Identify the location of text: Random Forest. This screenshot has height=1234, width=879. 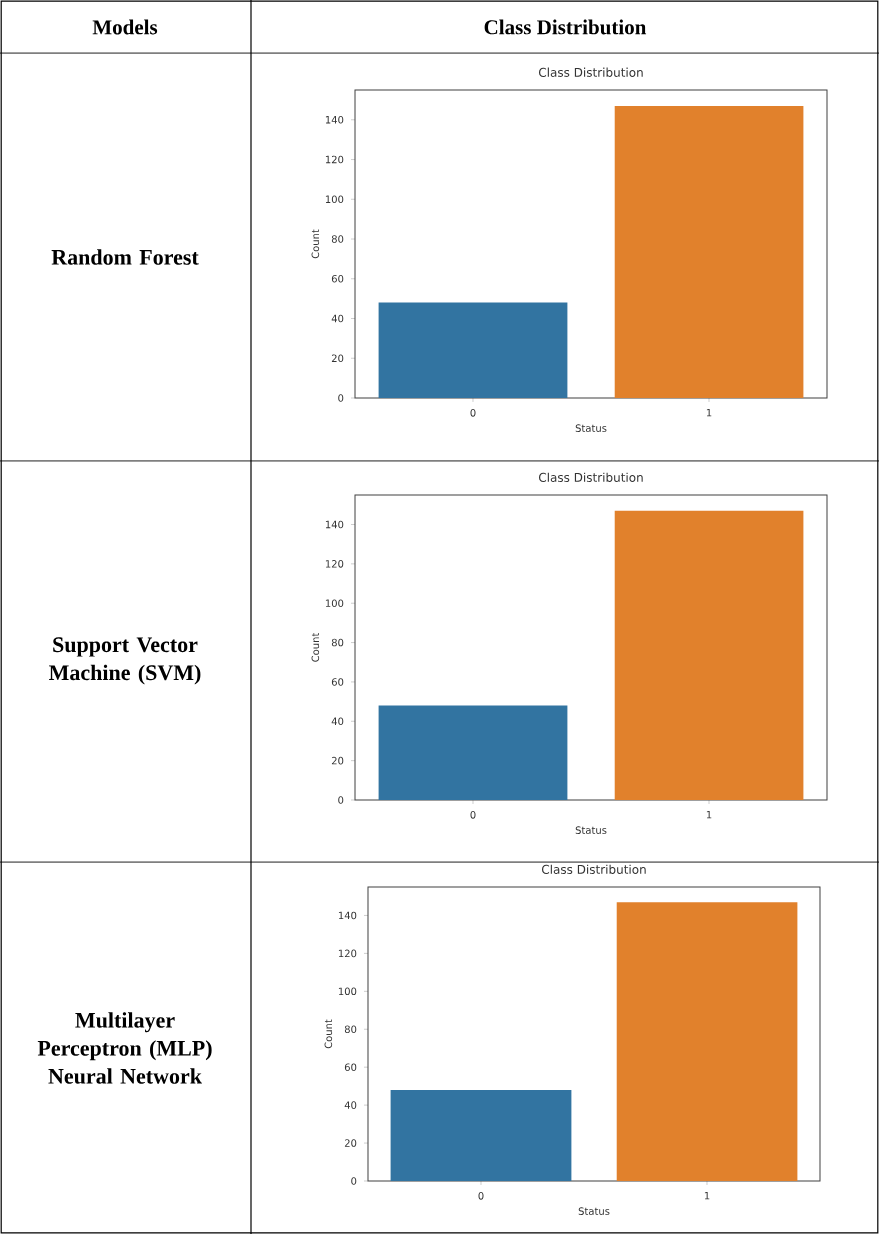
(125, 257).